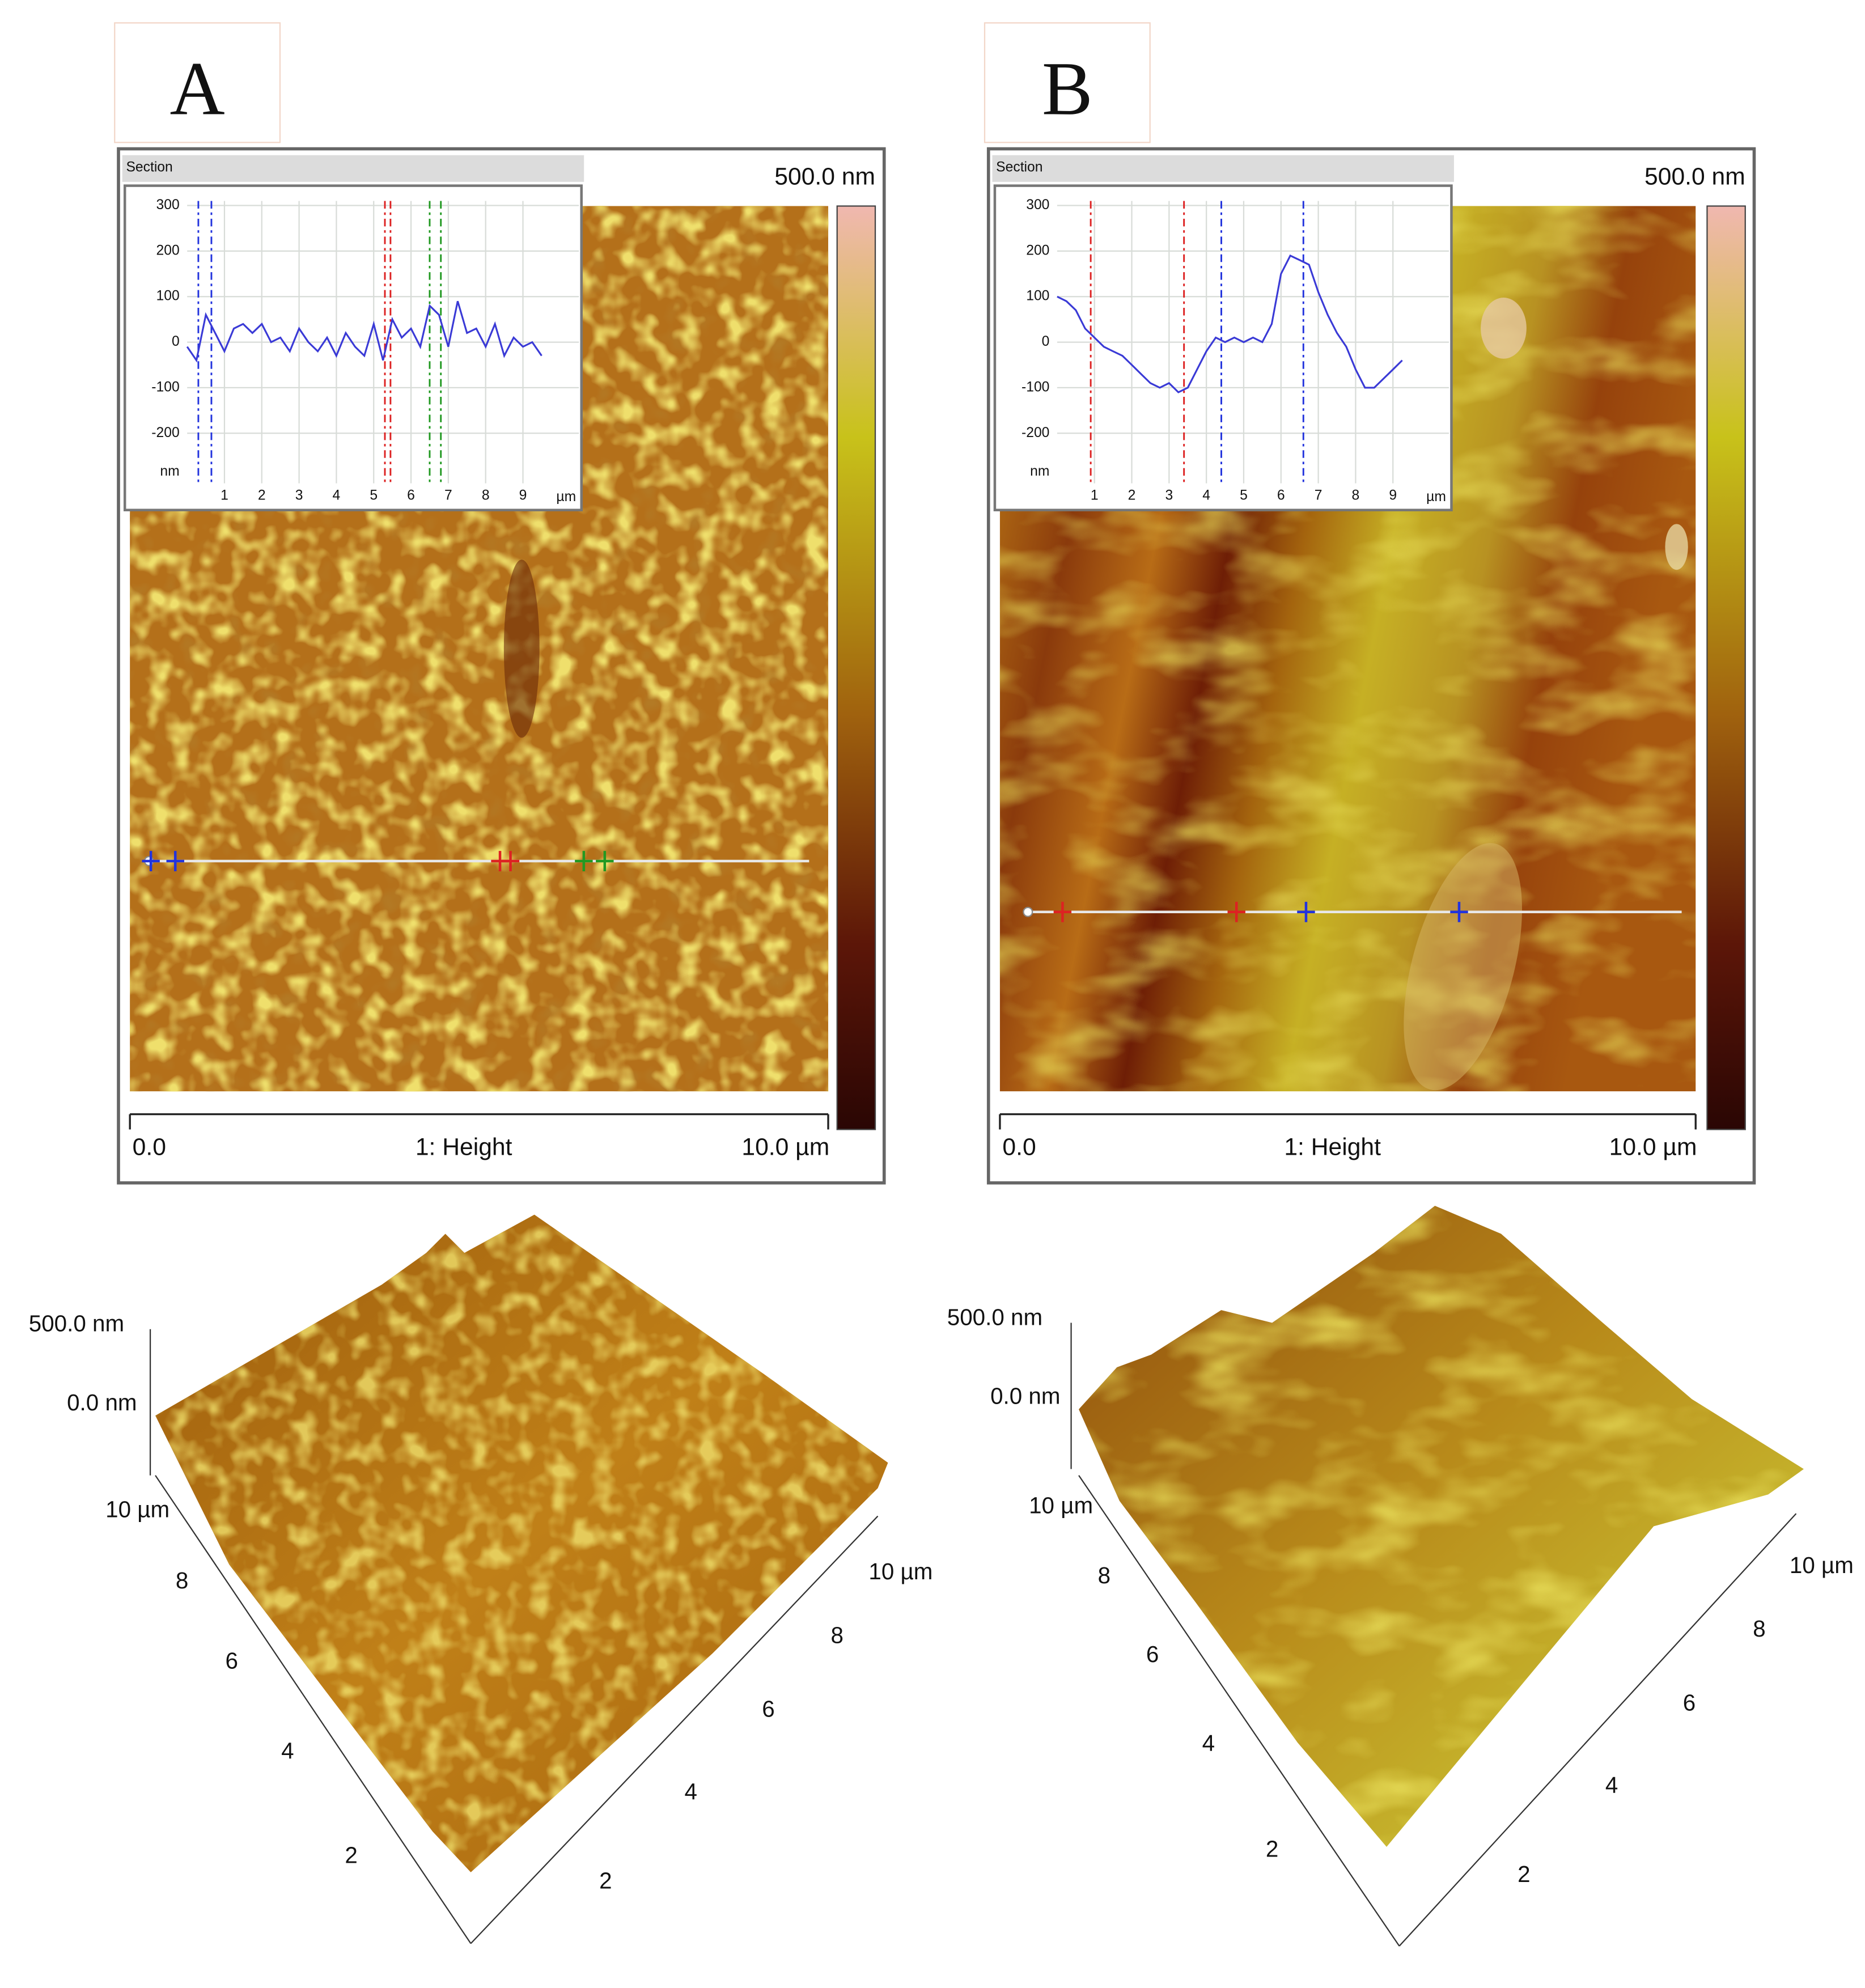 This screenshot has height=1988, width=1865. Describe the element at coordinates (1319, 495) in the screenshot. I see `inset-x-tick-label: 7` at that location.